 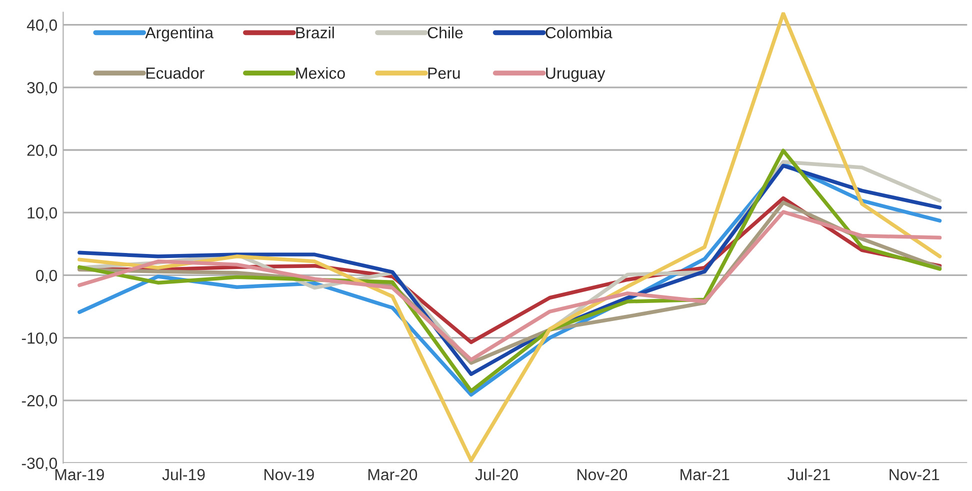 I want to click on x-tick-label: Nov-20, so click(x=603, y=474).